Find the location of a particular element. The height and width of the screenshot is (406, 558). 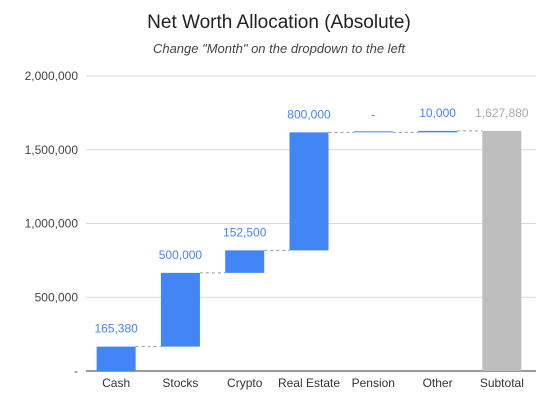

chart-title: Net Worth Allocation (Absolute) is located at coordinates (279, 22).